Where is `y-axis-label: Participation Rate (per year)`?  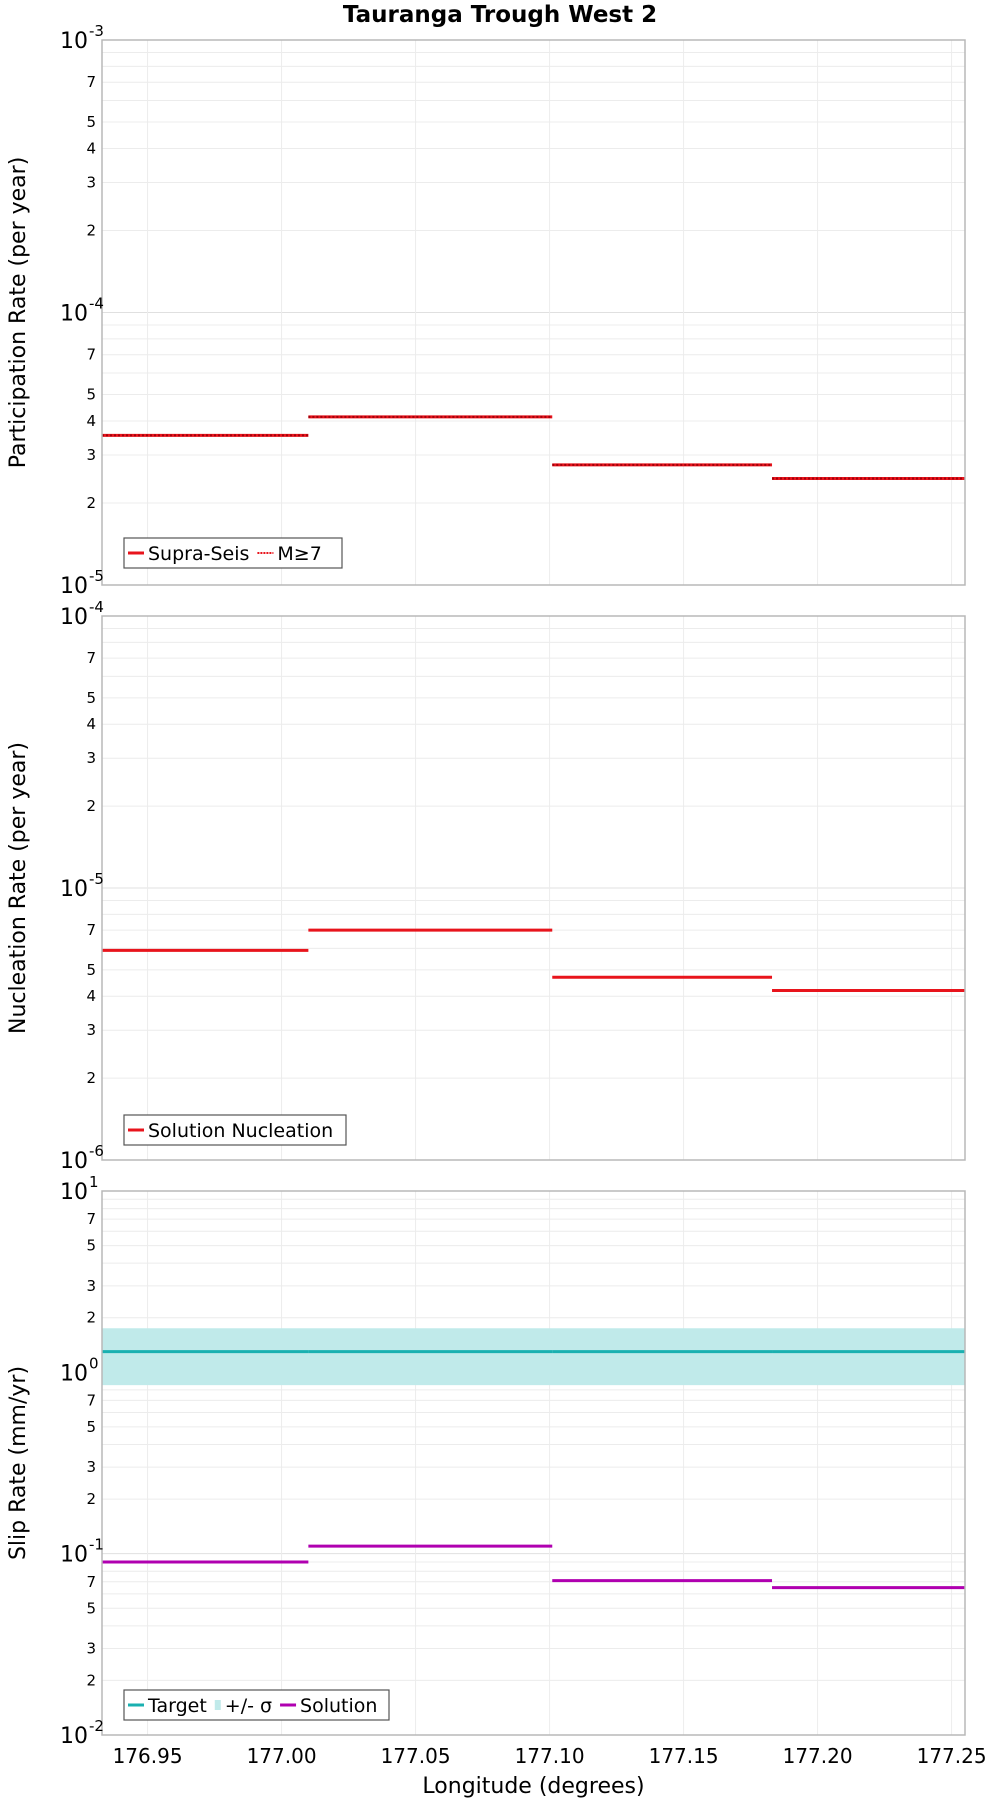
y-axis-label: Participation Rate (per year) is located at coordinates (18, 313).